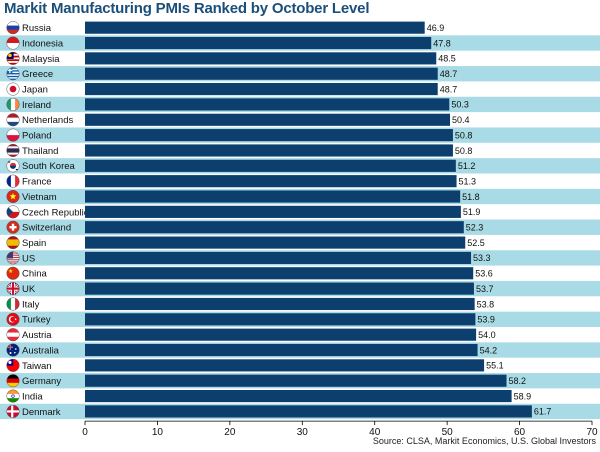 The image size is (600, 452). I want to click on greece-flag-icon, so click(13, 74).